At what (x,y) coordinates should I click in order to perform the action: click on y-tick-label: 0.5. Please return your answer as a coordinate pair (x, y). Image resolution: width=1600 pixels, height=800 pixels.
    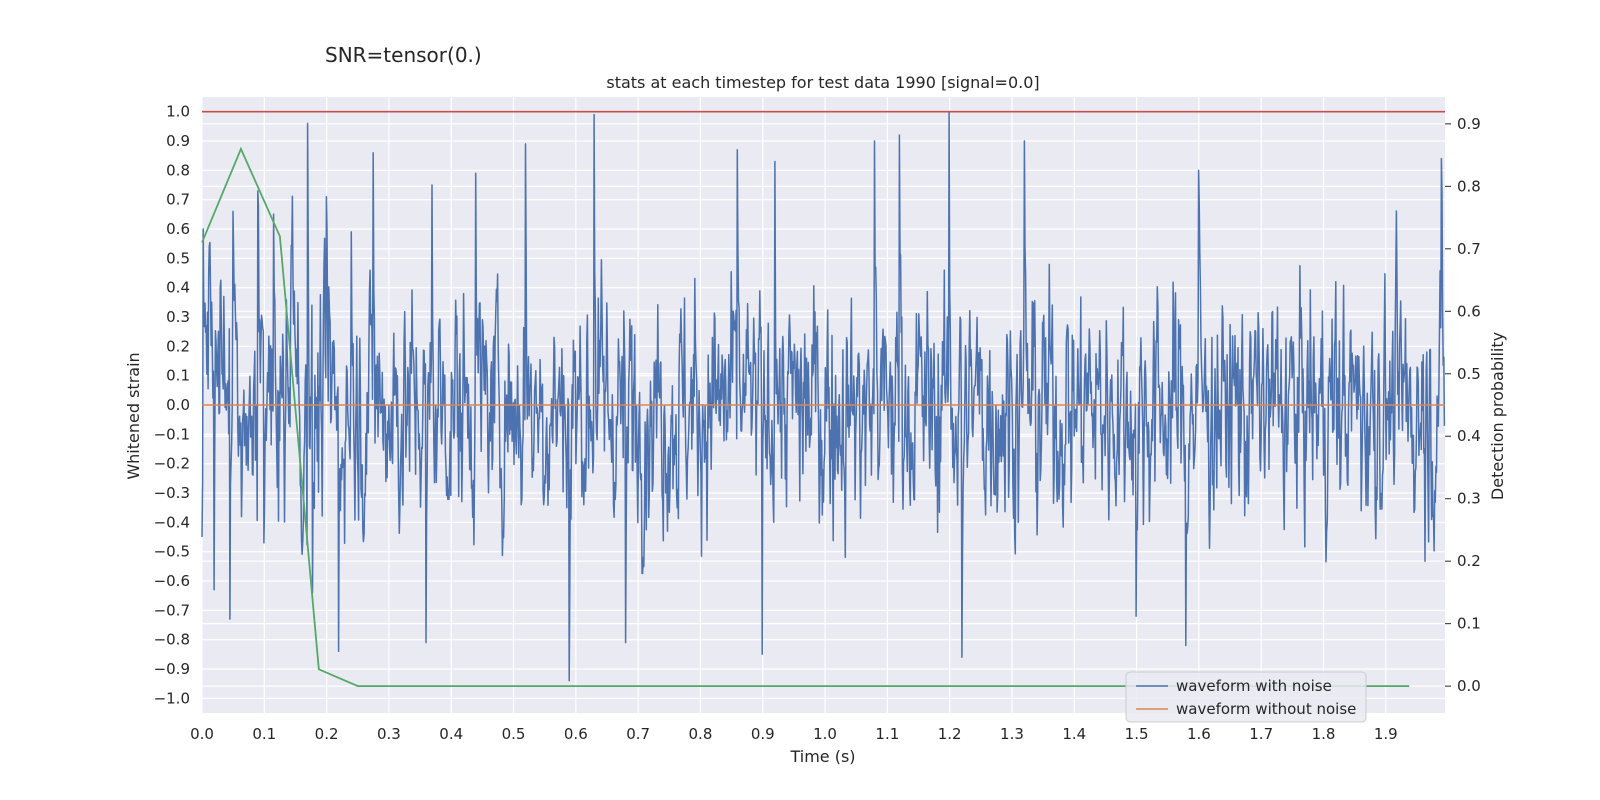
    Looking at the image, I should click on (178, 258).